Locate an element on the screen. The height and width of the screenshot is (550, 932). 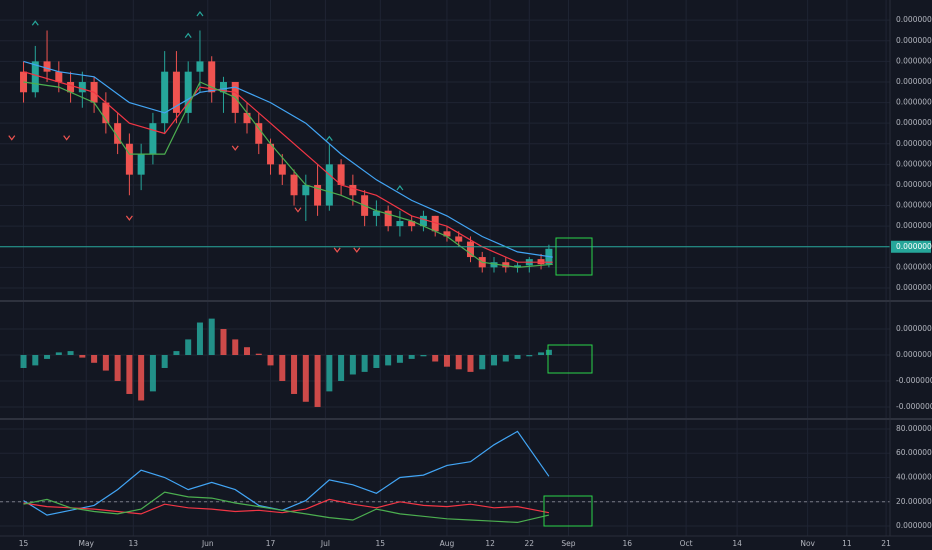
y-tick-label: 0.00000008 is located at coordinates (914, 266).